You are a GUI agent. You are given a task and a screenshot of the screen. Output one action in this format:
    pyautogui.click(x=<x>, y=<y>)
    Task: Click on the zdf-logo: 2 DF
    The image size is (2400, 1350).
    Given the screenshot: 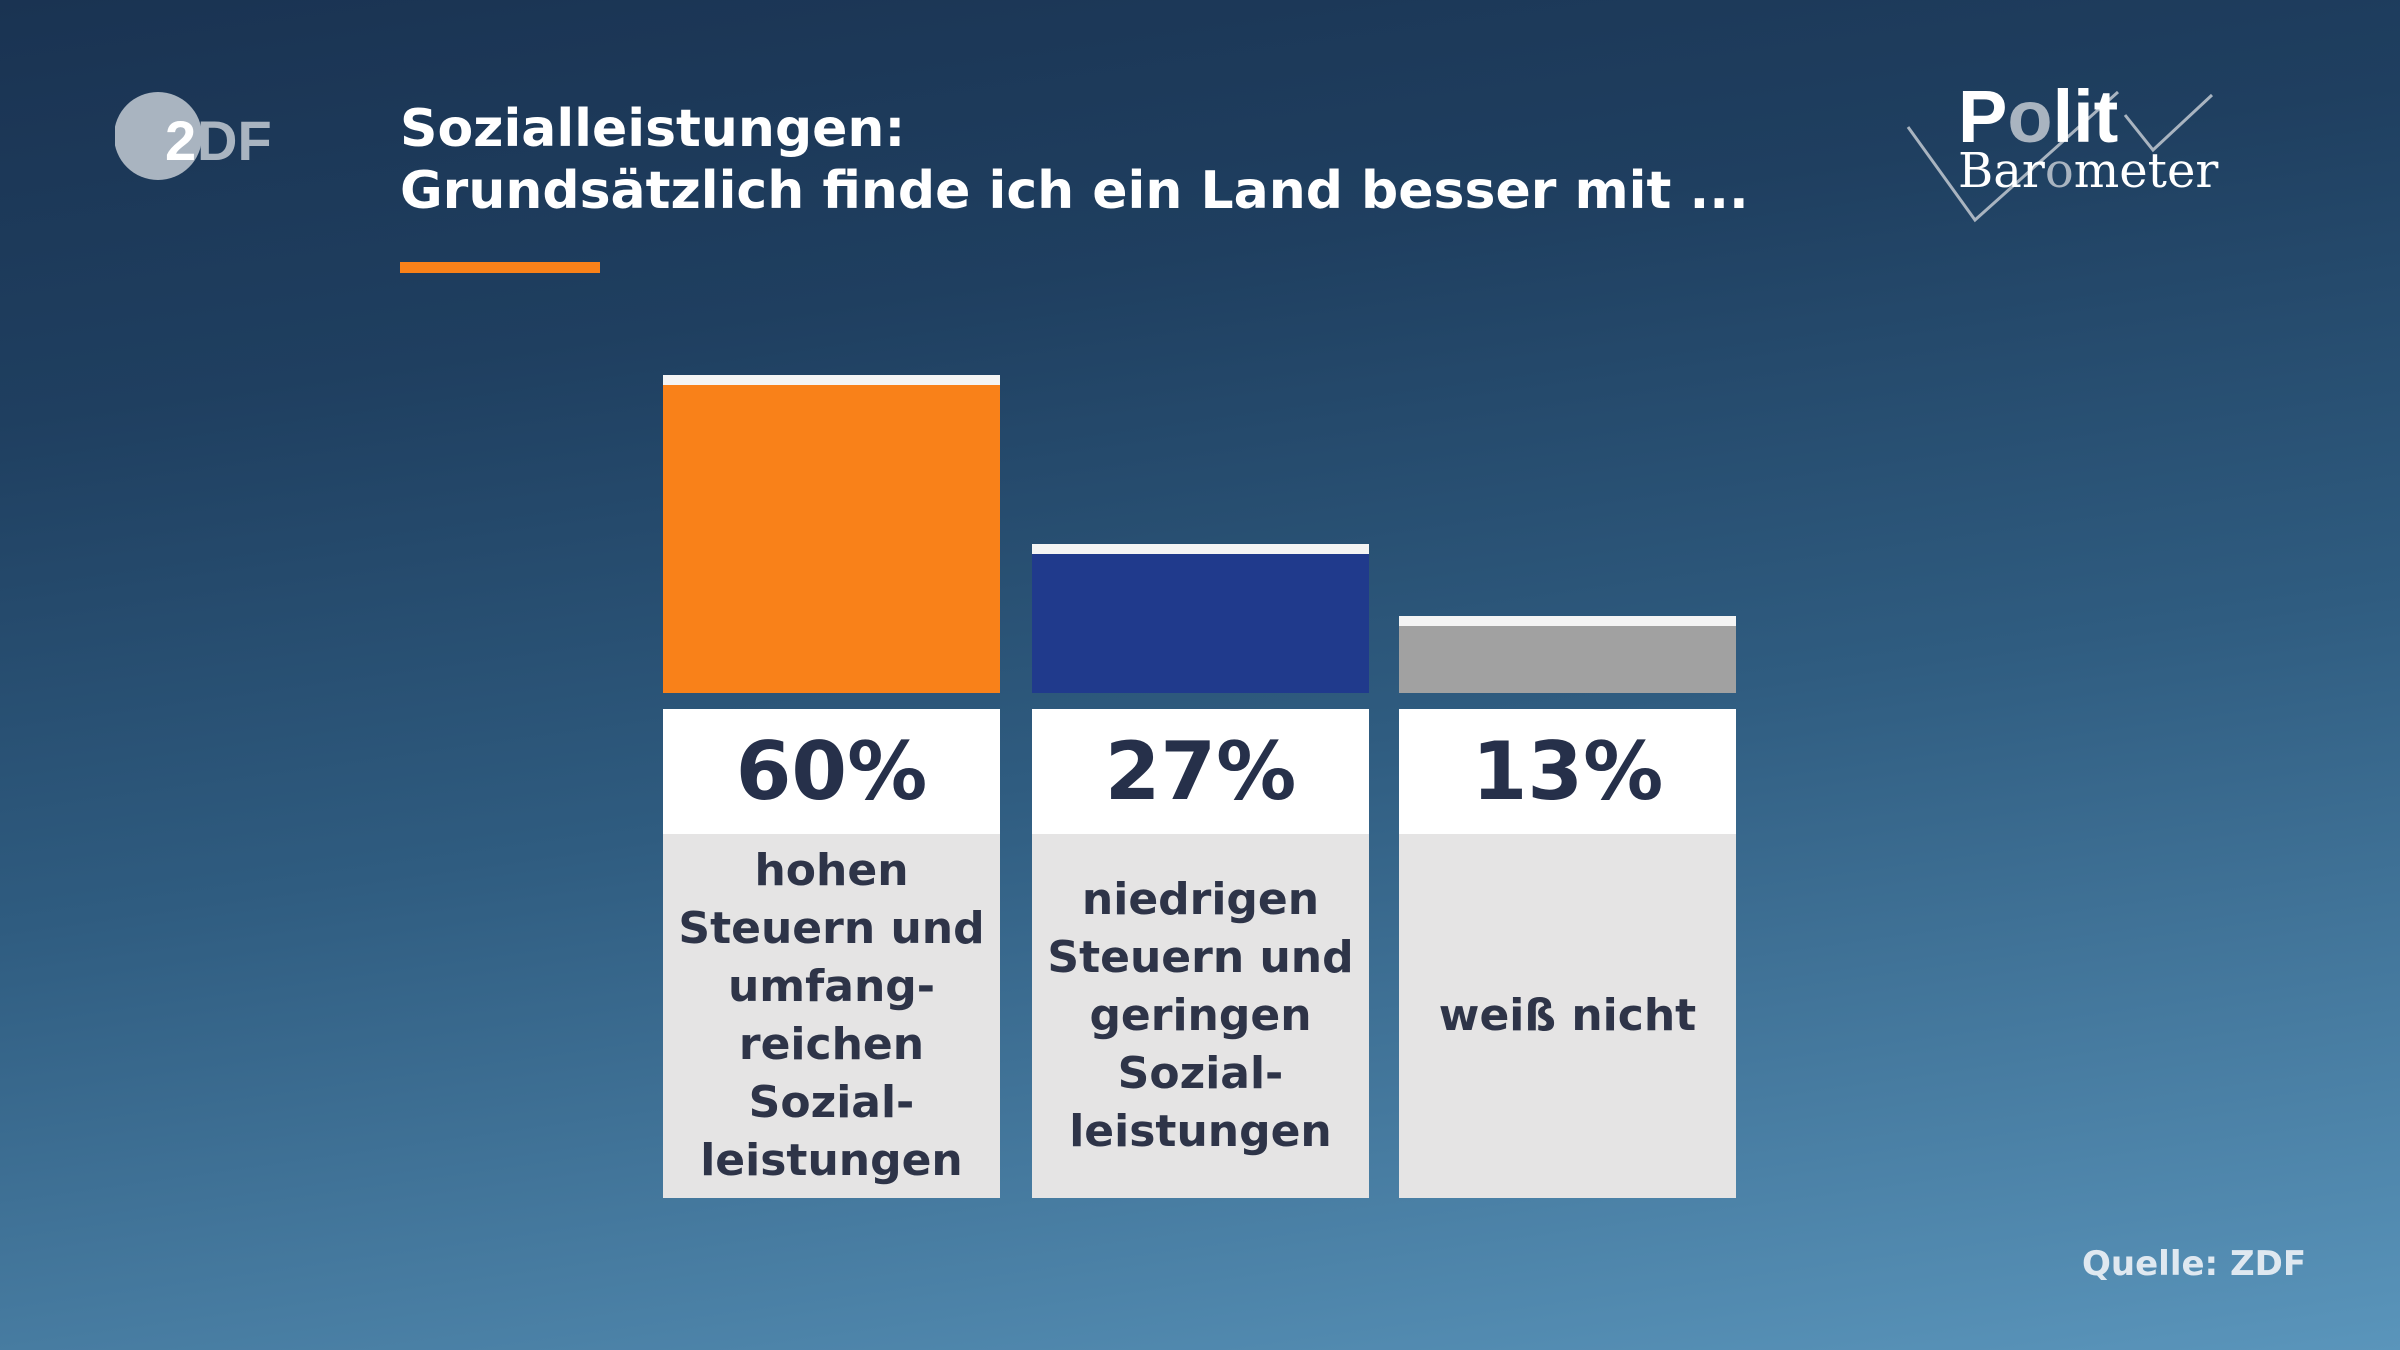 What is the action you would take?
    pyautogui.click(x=193, y=136)
    